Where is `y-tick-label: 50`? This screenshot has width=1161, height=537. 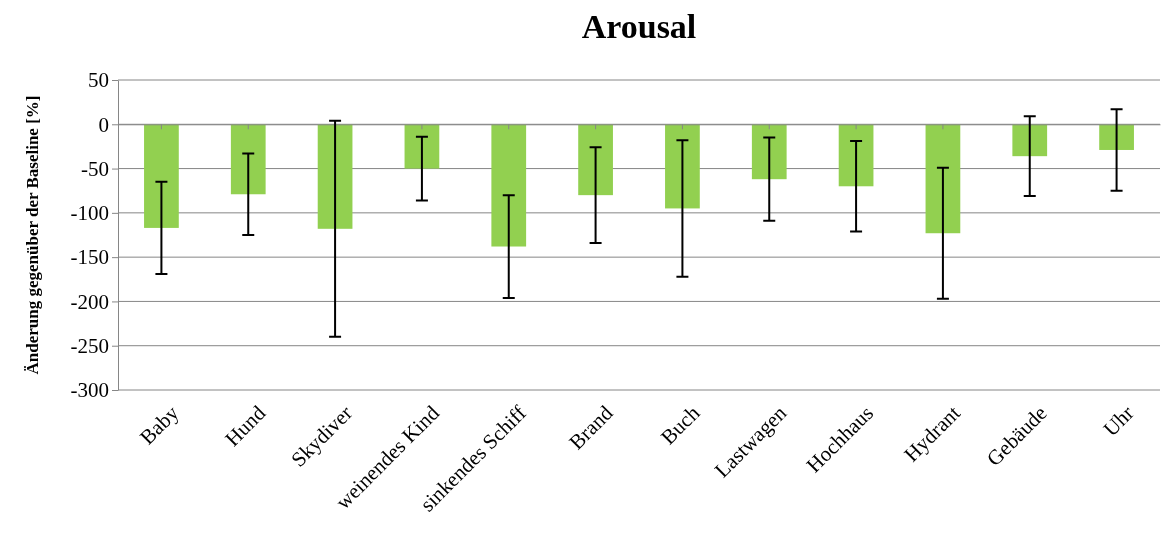 y-tick-label: 50 is located at coordinates (98, 80).